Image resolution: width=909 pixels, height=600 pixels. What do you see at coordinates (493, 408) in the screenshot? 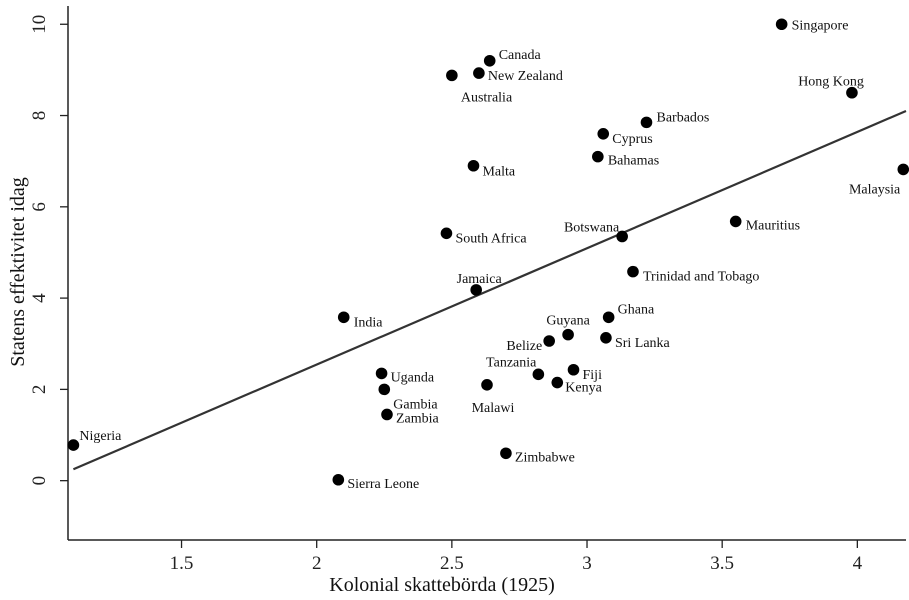
I see `point-label: Malawi` at bounding box center [493, 408].